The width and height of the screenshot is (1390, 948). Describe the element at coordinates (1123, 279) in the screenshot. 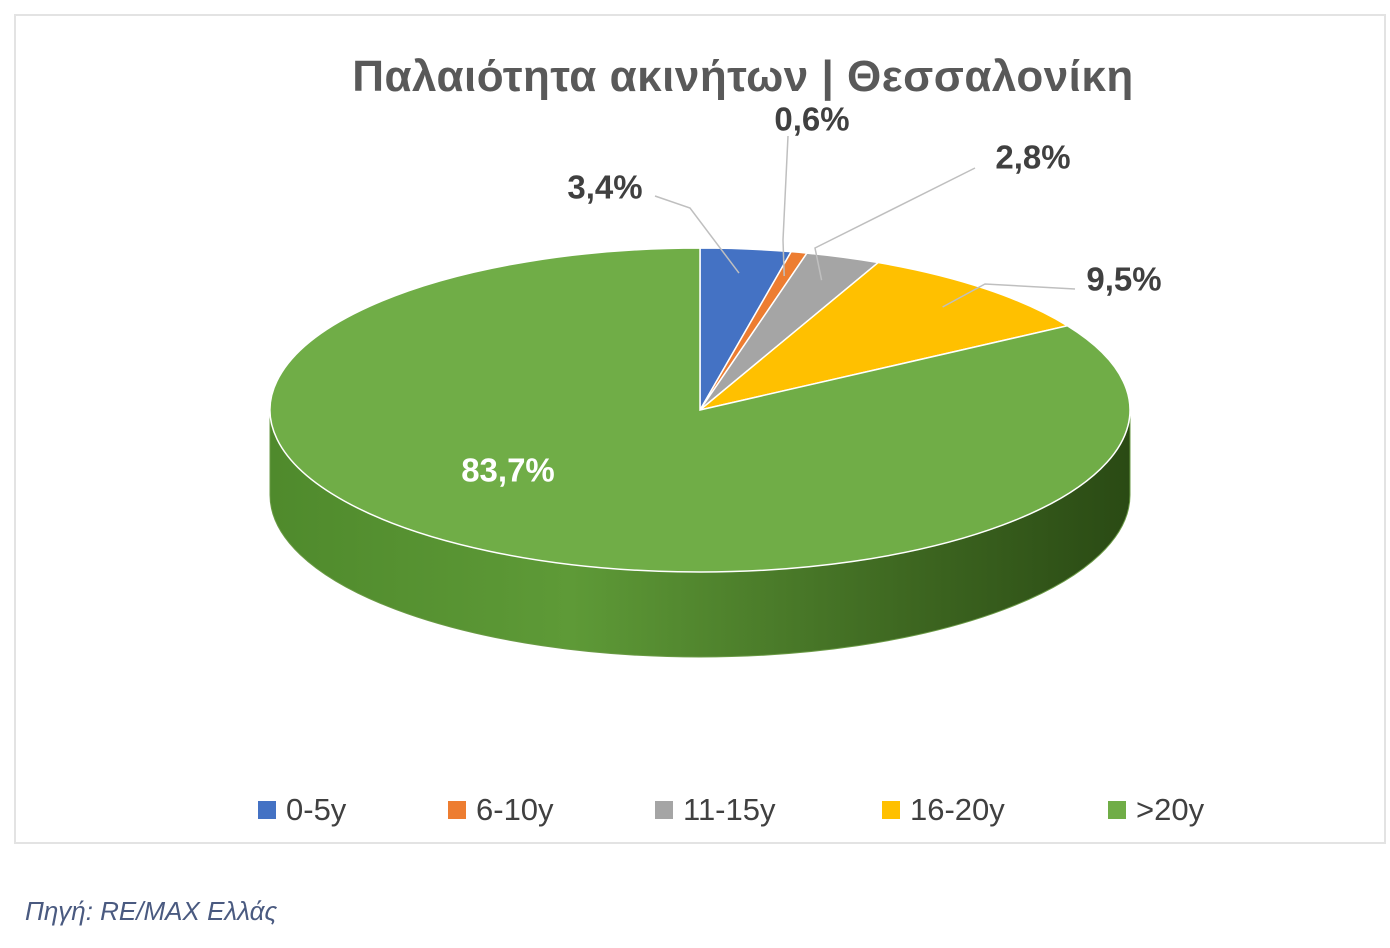

I see `data-label: 9,5%` at that location.